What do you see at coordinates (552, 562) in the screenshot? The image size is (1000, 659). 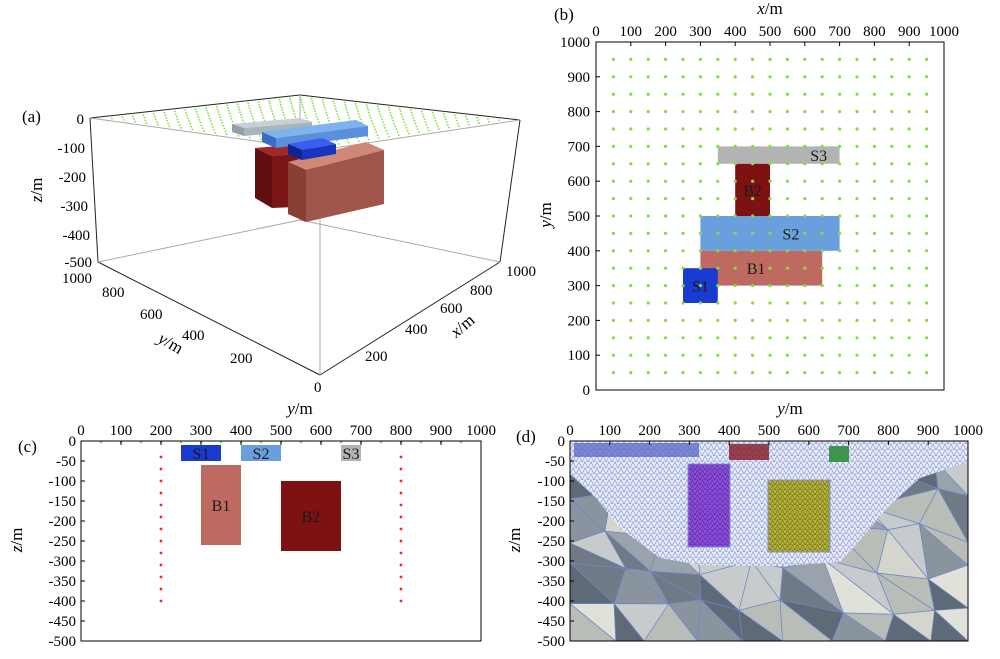 I see `y-tick-label: -300` at bounding box center [552, 562].